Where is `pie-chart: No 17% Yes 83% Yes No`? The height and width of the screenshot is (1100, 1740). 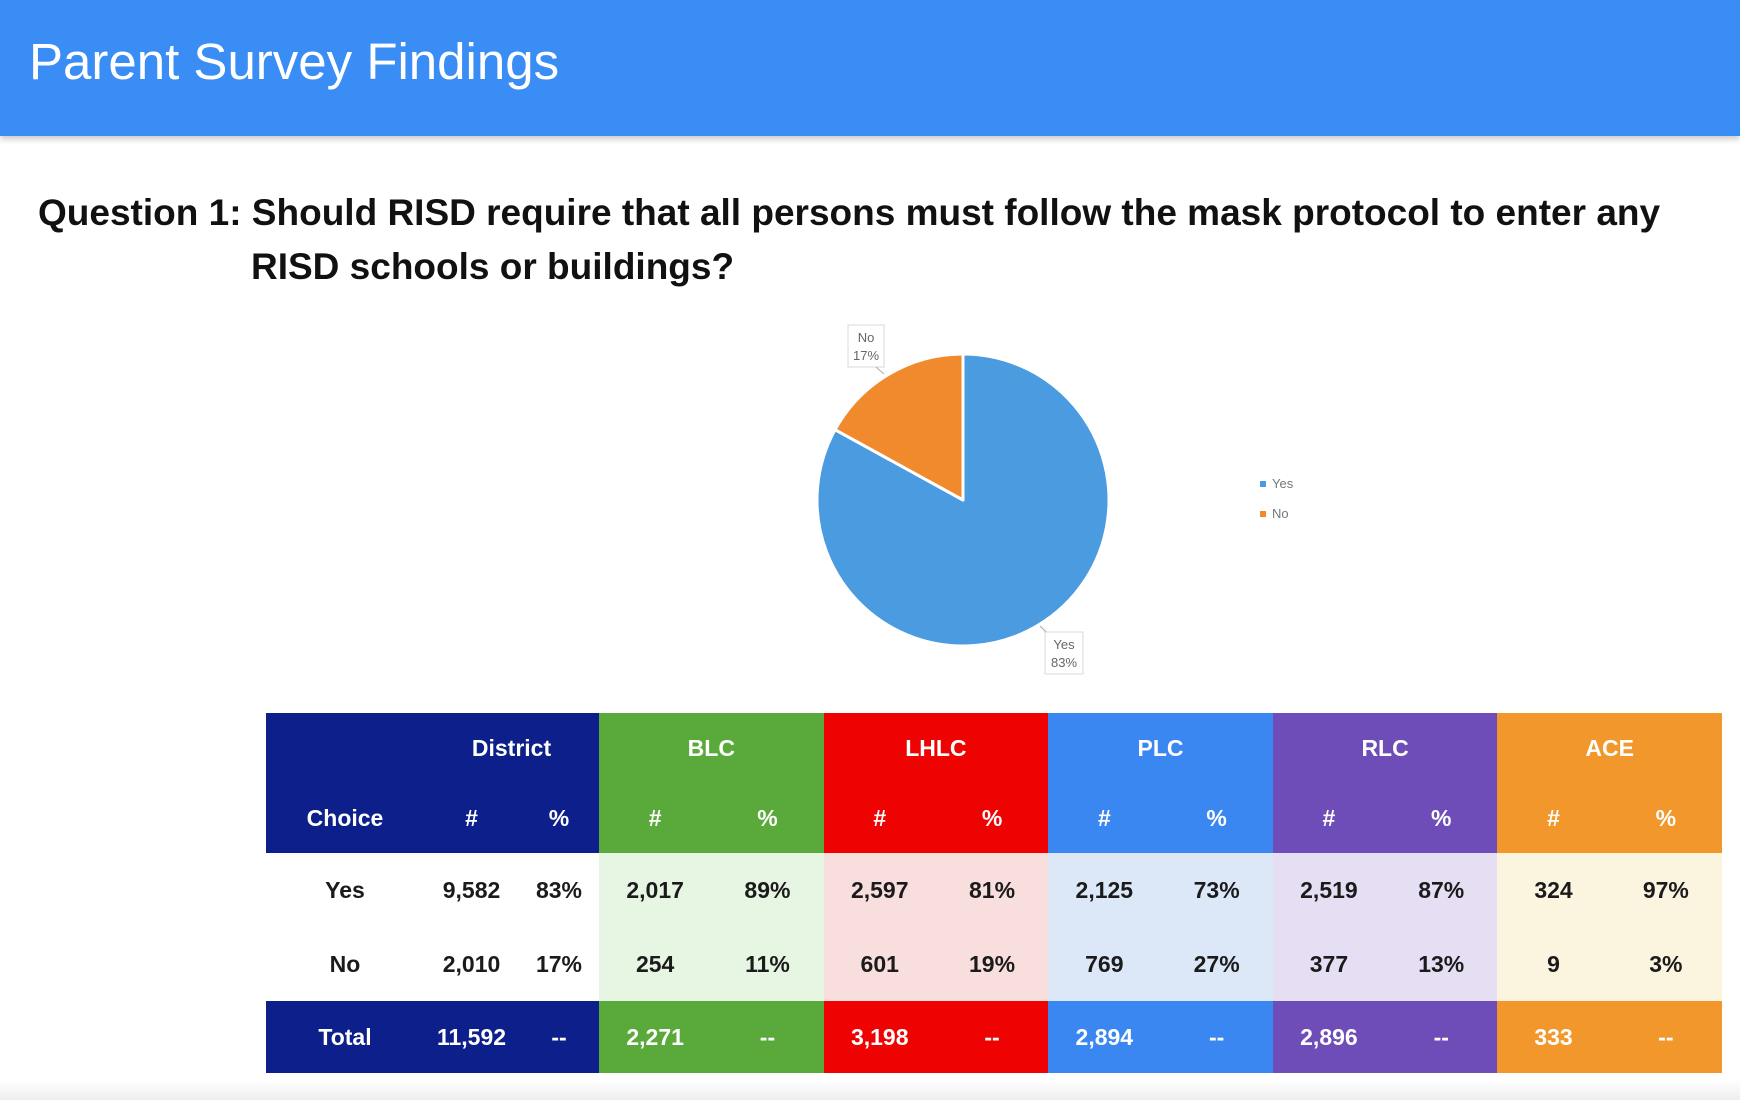 pie-chart: No 17% Yes 83% Yes No is located at coordinates (1054, 499).